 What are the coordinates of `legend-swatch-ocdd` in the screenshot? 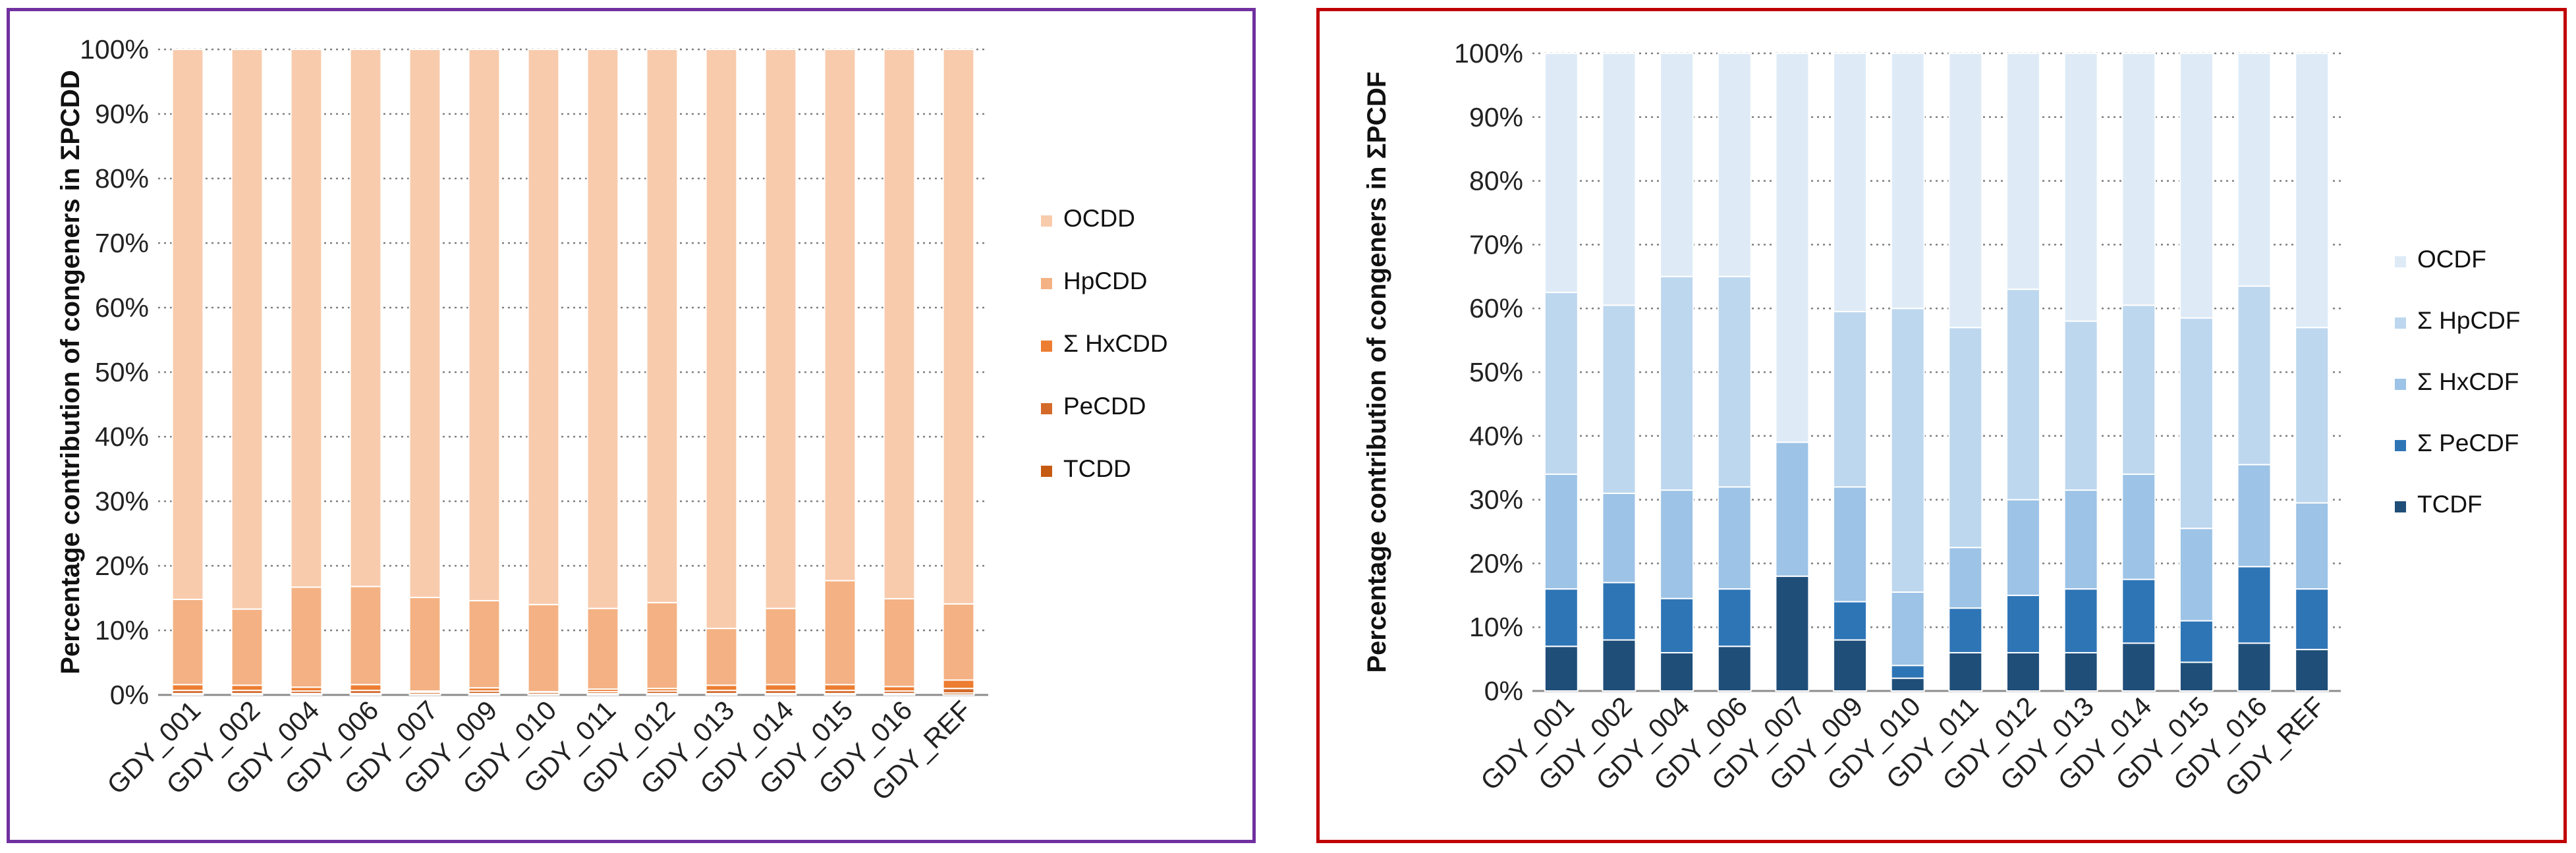 It's located at (1046, 221).